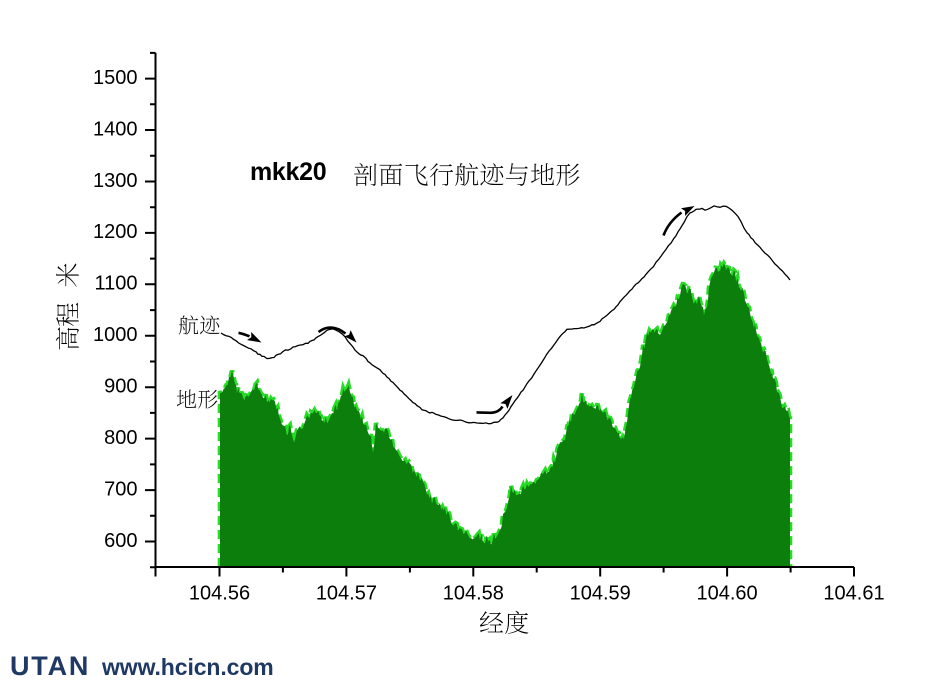 The width and height of the screenshot is (939, 693). Describe the element at coordinates (115, 335) in the screenshot. I see `svg-text: 1000` at that location.